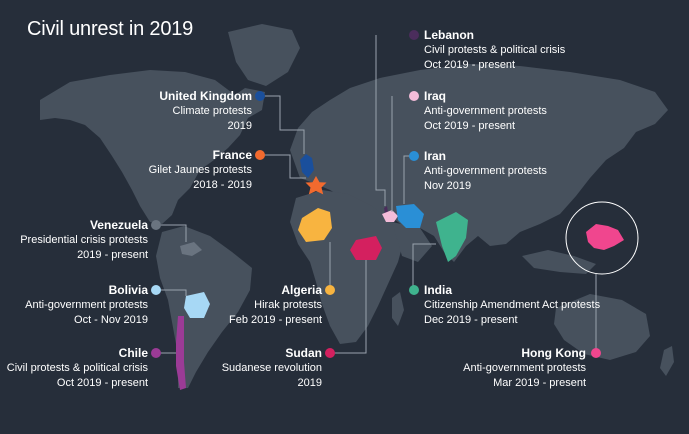  I want to click on united-kingdom-shape, so click(307, 166).